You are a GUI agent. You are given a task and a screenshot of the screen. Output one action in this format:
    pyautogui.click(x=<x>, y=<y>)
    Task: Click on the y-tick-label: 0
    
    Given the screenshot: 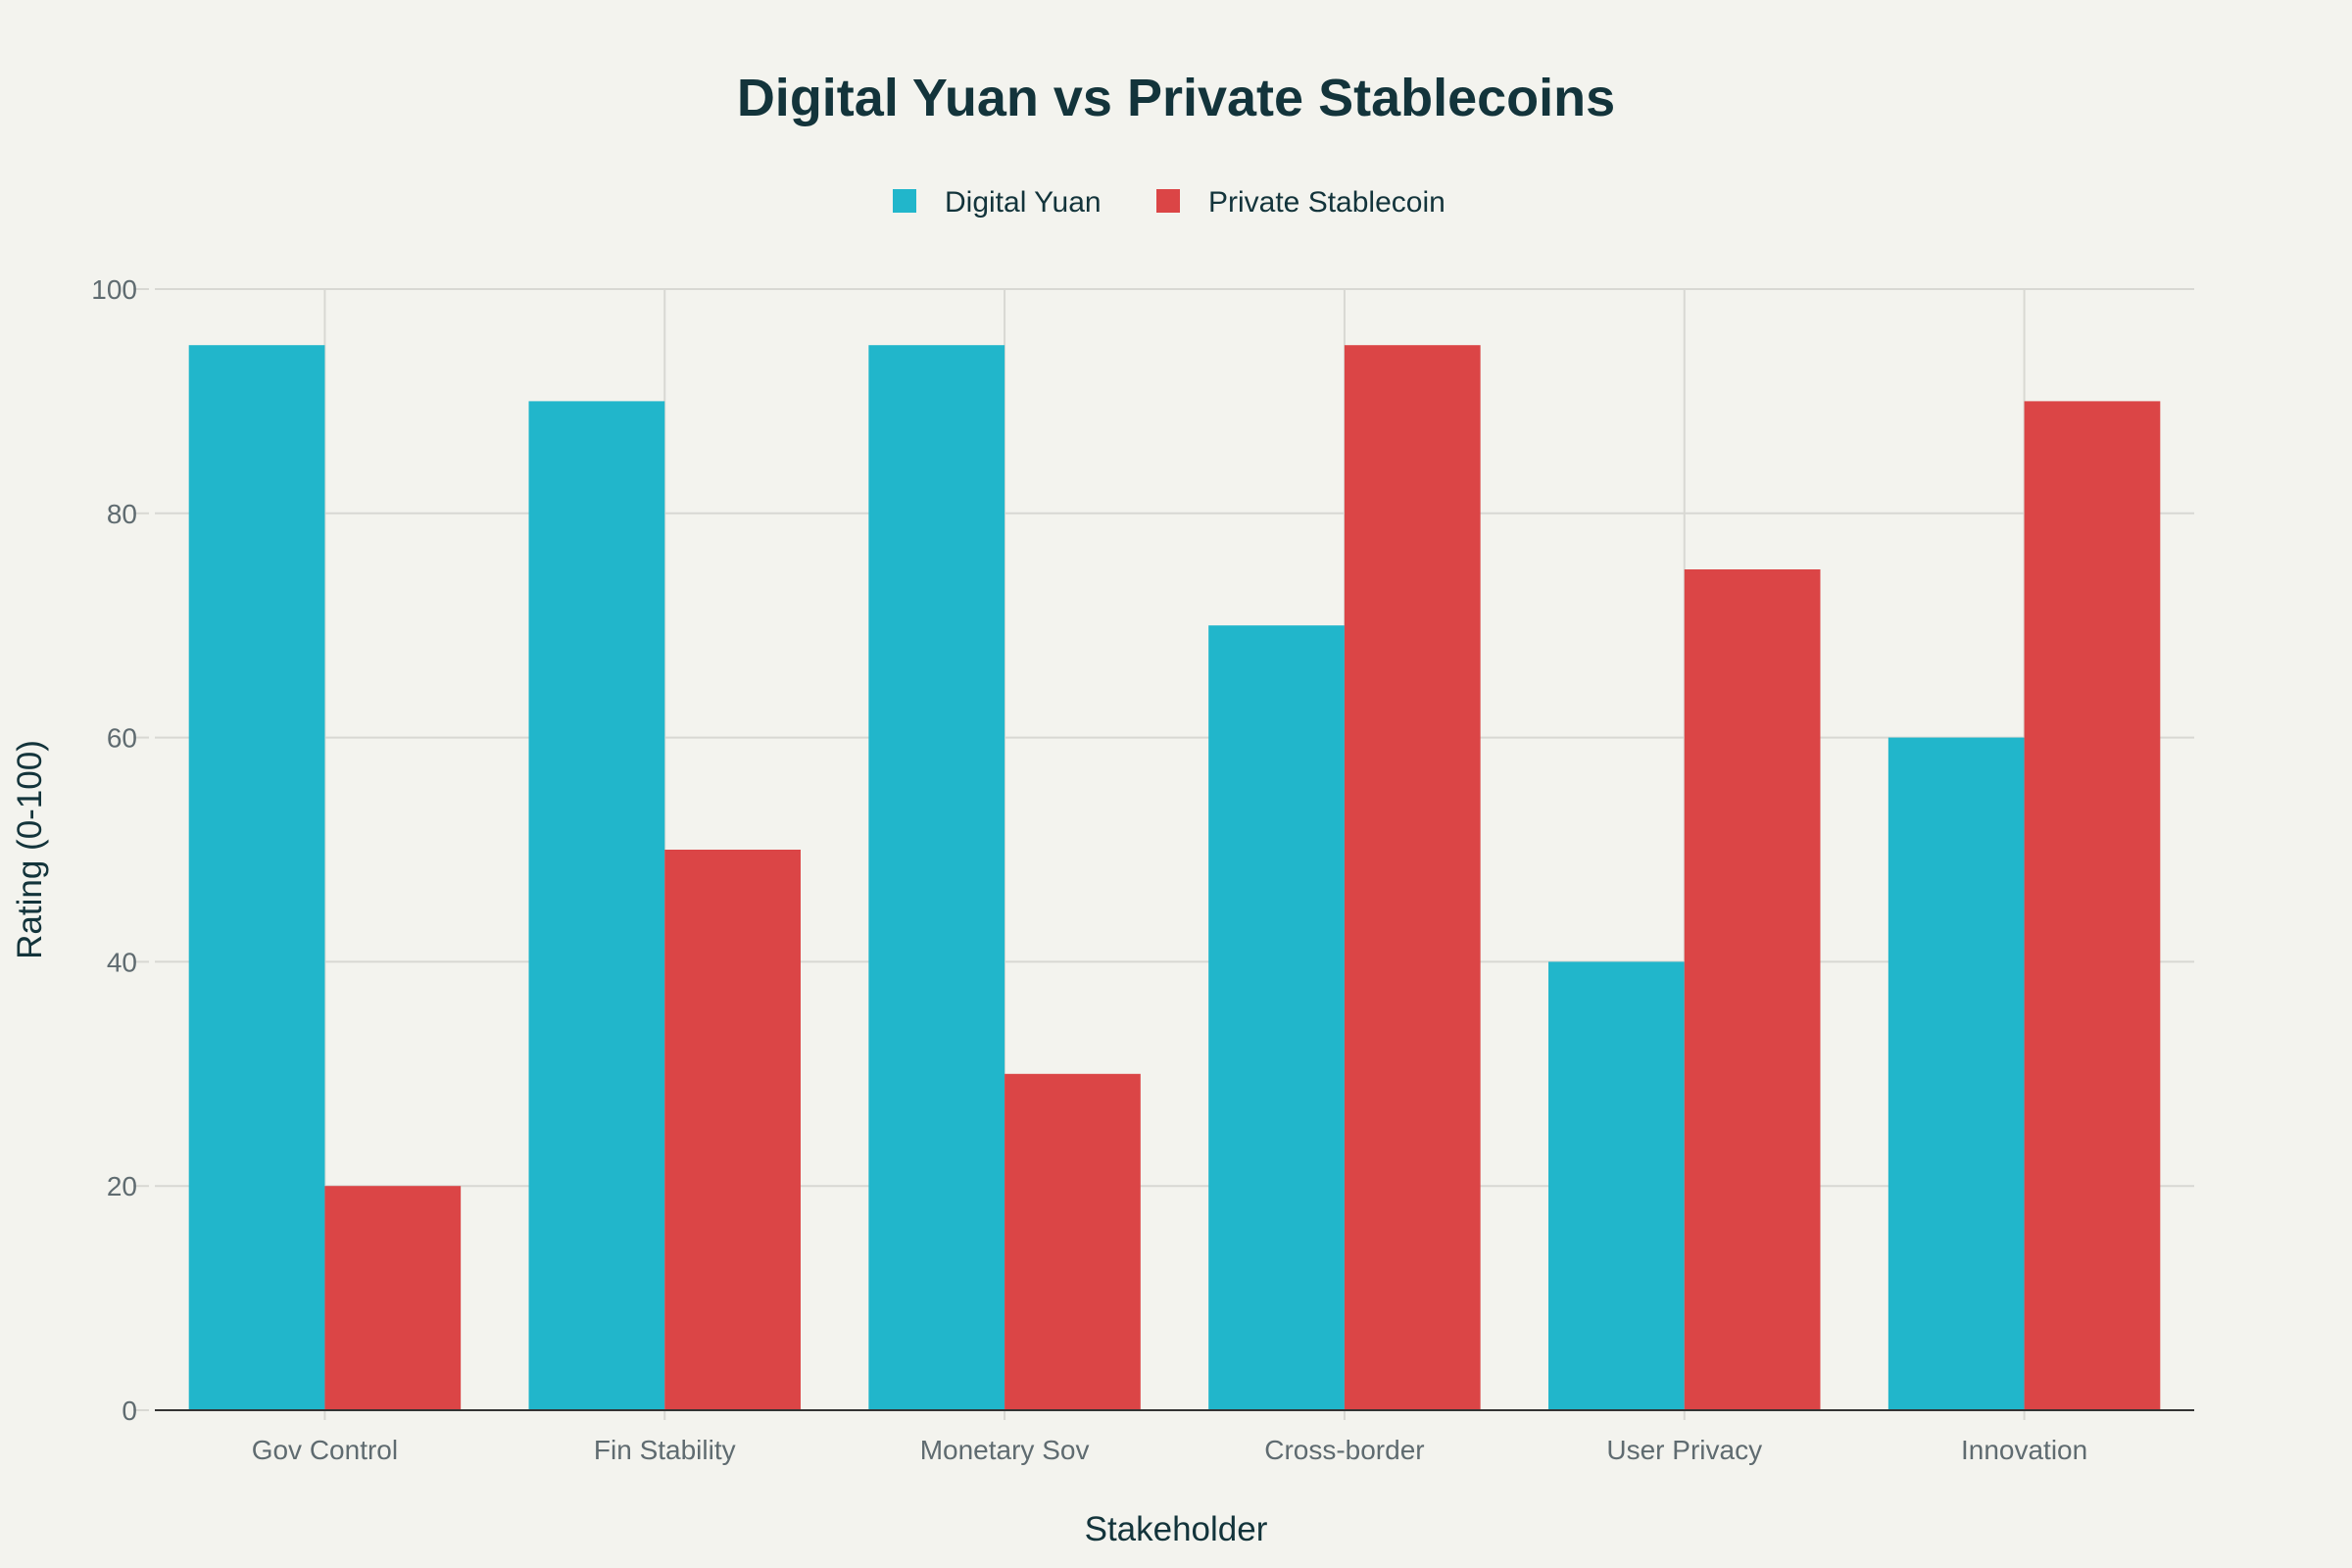 What is the action you would take?
    pyautogui.click(x=129, y=1411)
    